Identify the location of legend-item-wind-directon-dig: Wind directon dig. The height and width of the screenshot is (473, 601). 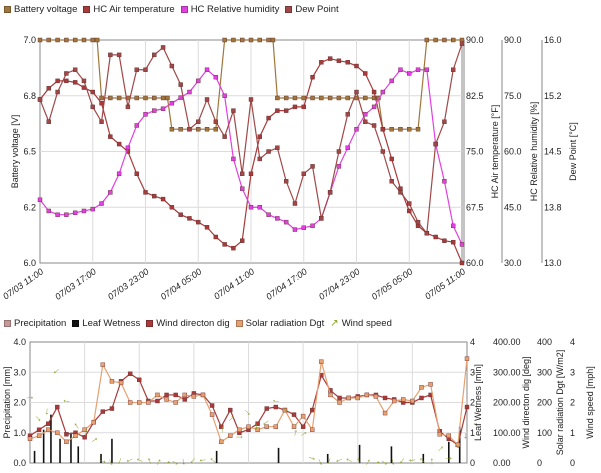
(188, 323).